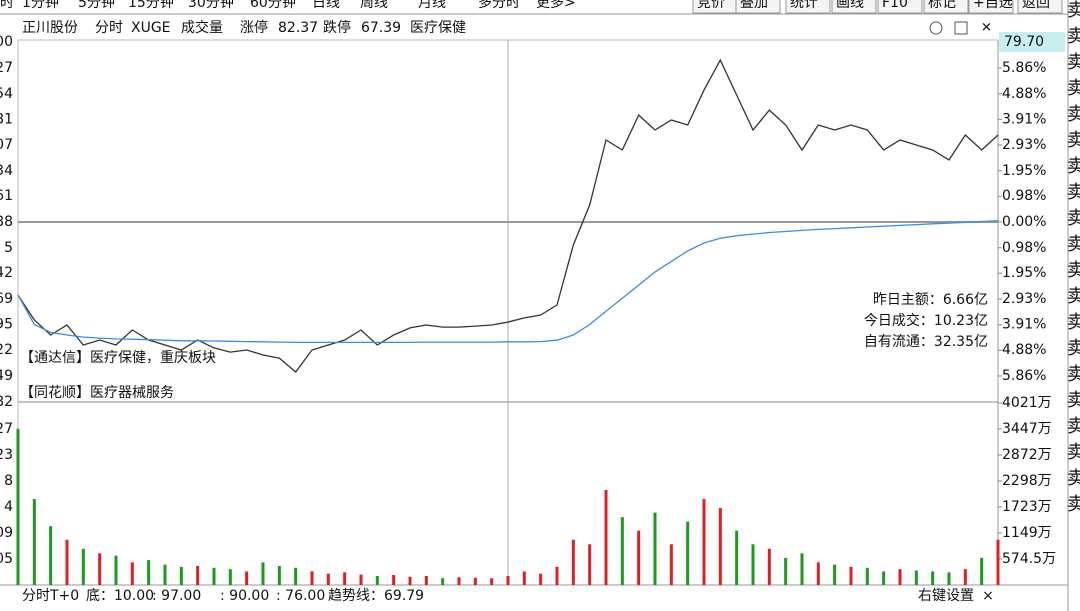 This screenshot has width=1080, height=611. What do you see at coordinates (946, 596) in the screenshot?
I see `footer-settings: 右键设置` at bounding box center [946, 596].